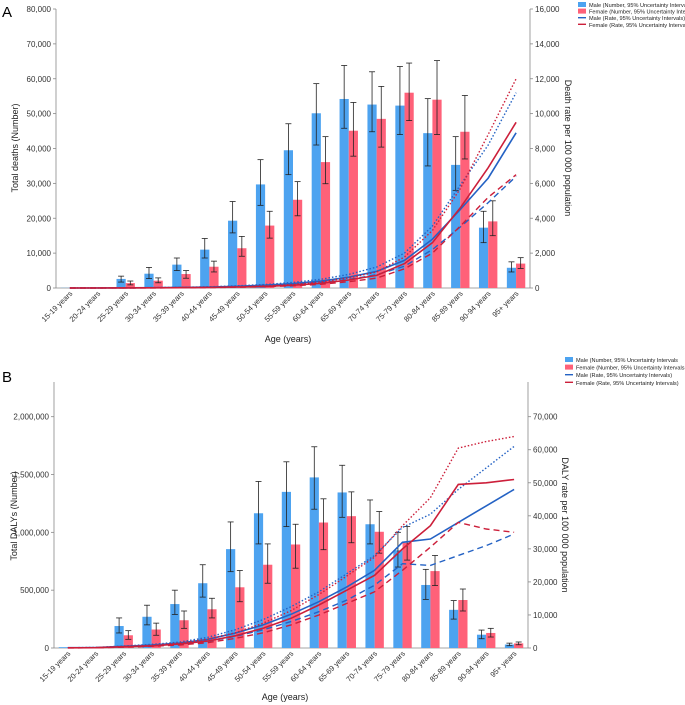 The width and height of the screenshot is (685, 705). I want to click on panel-a-x-axis-label: Age (years), so click(288, 339).